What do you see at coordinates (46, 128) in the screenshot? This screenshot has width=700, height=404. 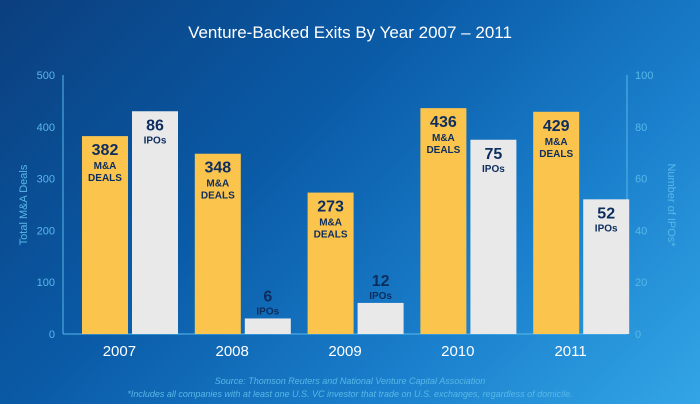 I see `y-tick-label: 400` at bounding box center [46, 128].